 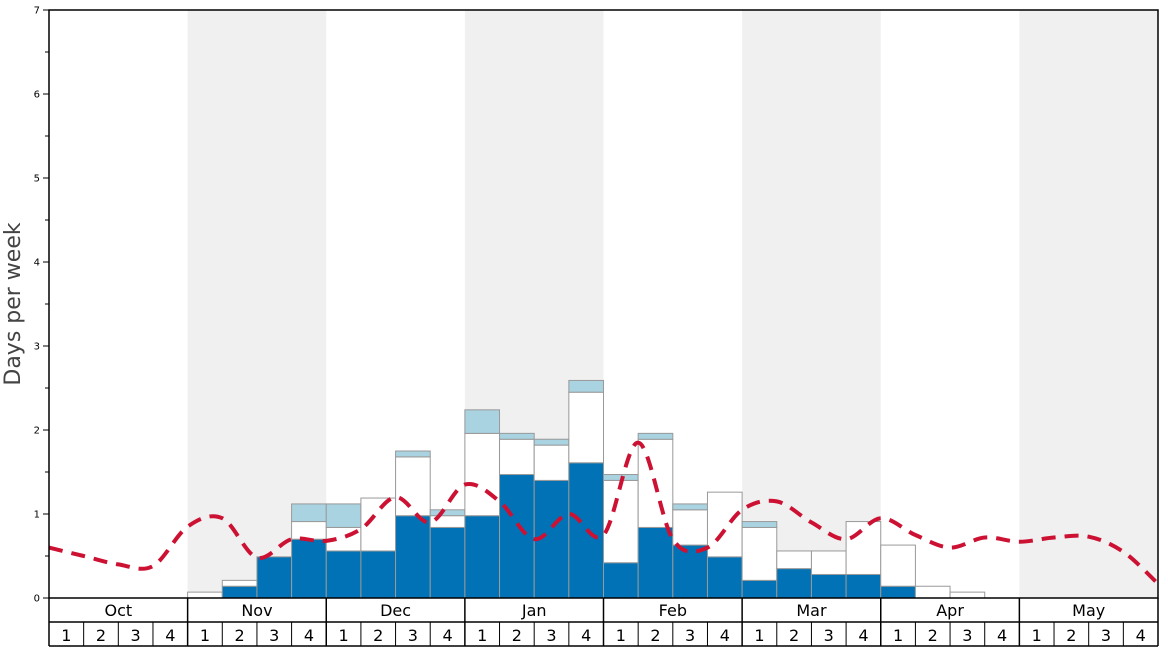 What do you see at coordinates (37, 515) in the screenshot?
I see `y-tick-label: 1` at bounding box center [37, 515].